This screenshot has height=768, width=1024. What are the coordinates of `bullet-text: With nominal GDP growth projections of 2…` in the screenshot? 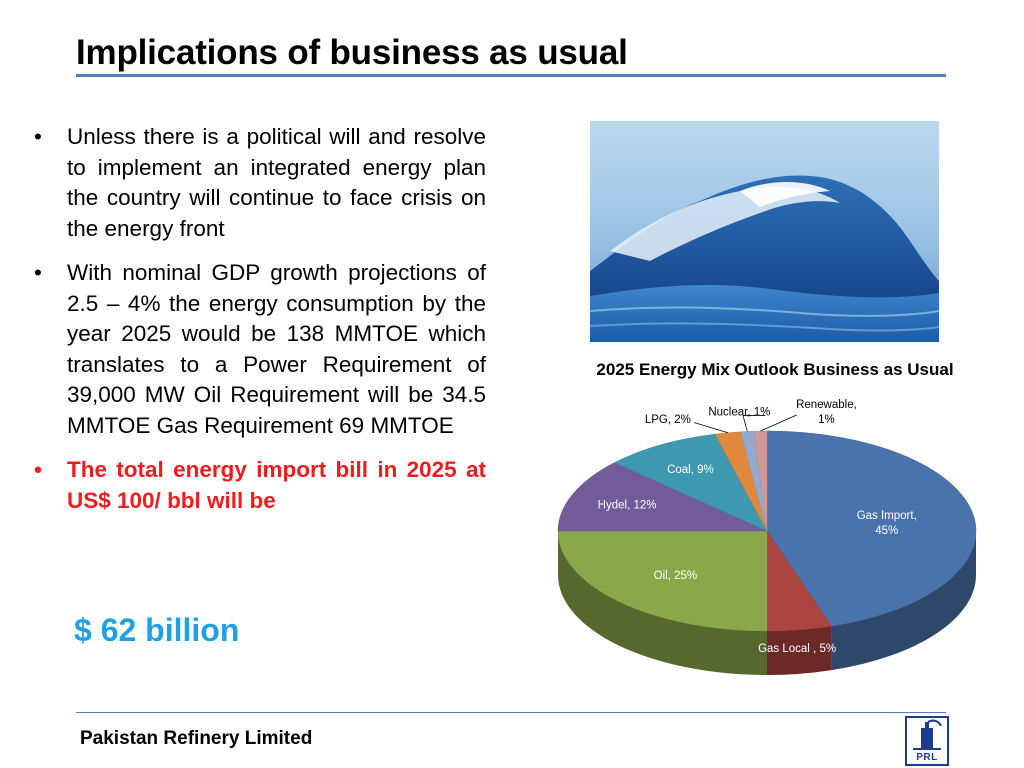 It's located at (276, 349).